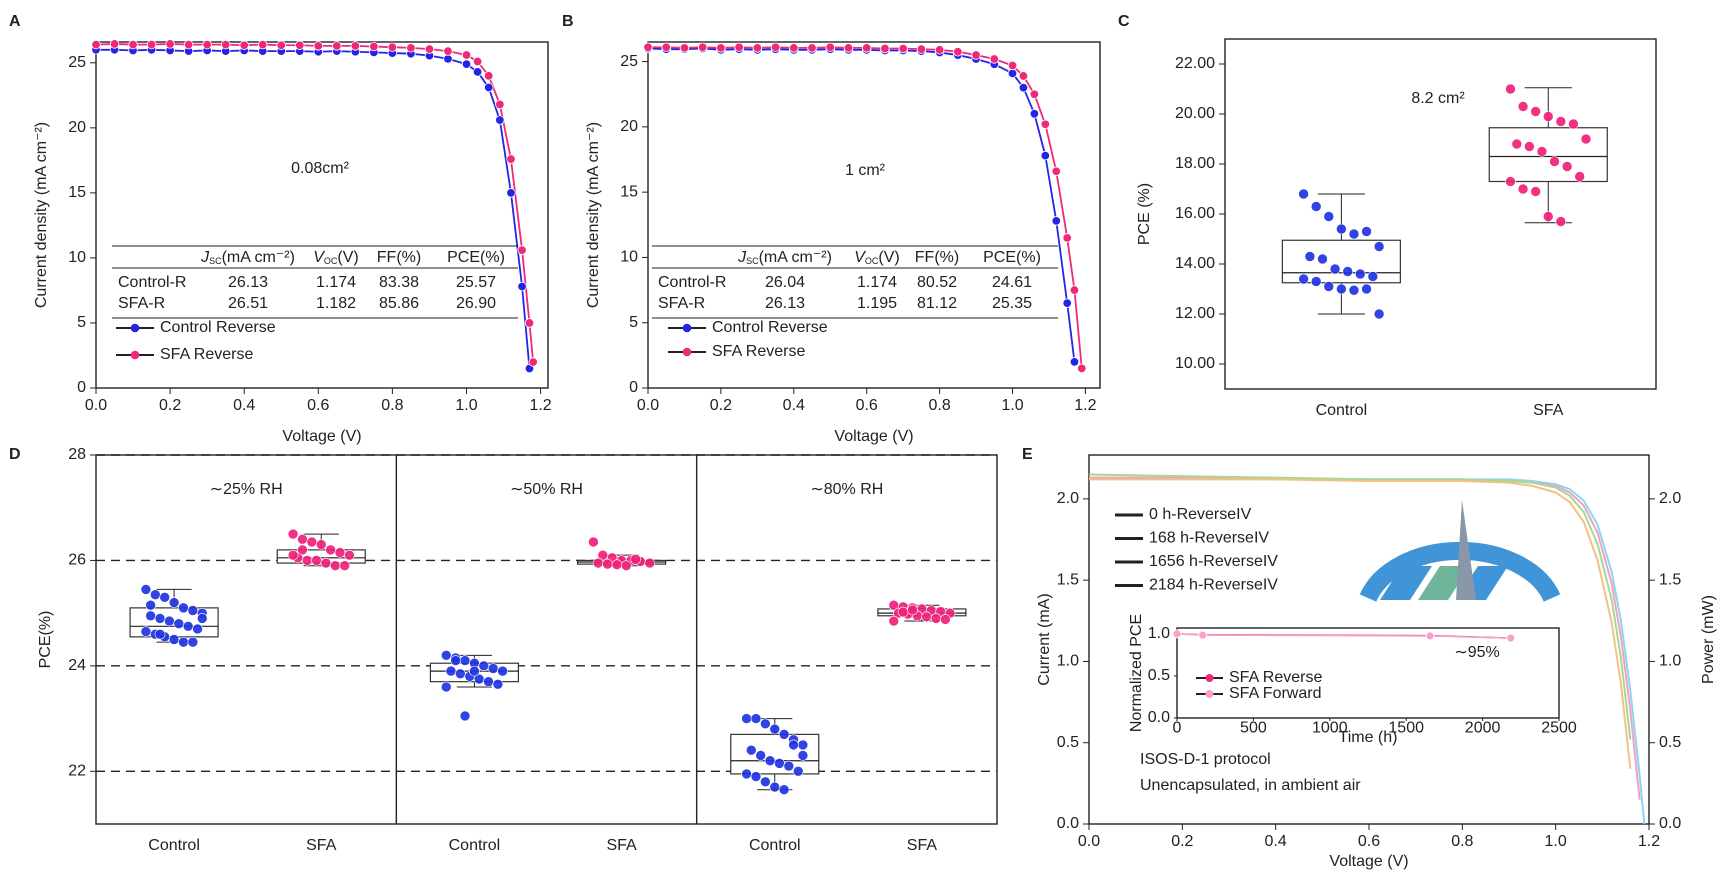 The width and height of the screenshot is (1728, 876). Describe the element at coordinates (795, 257) in the screenshot. I see `header-unit: (mA cm⁻²)` at that location.